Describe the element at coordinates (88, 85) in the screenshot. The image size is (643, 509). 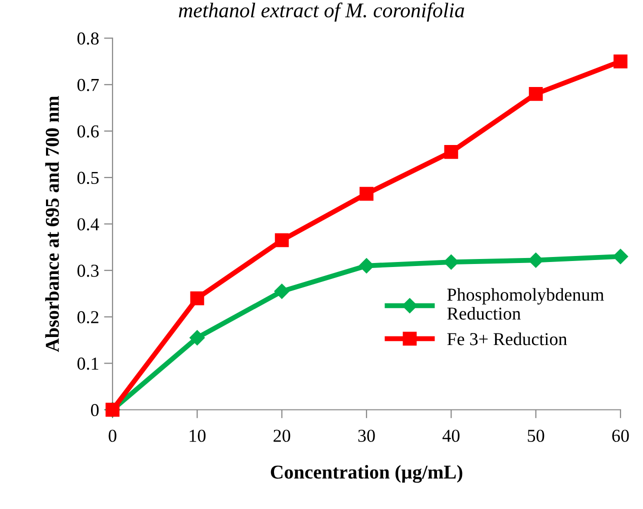
I see `y-tick-label: 0.7` at that location.